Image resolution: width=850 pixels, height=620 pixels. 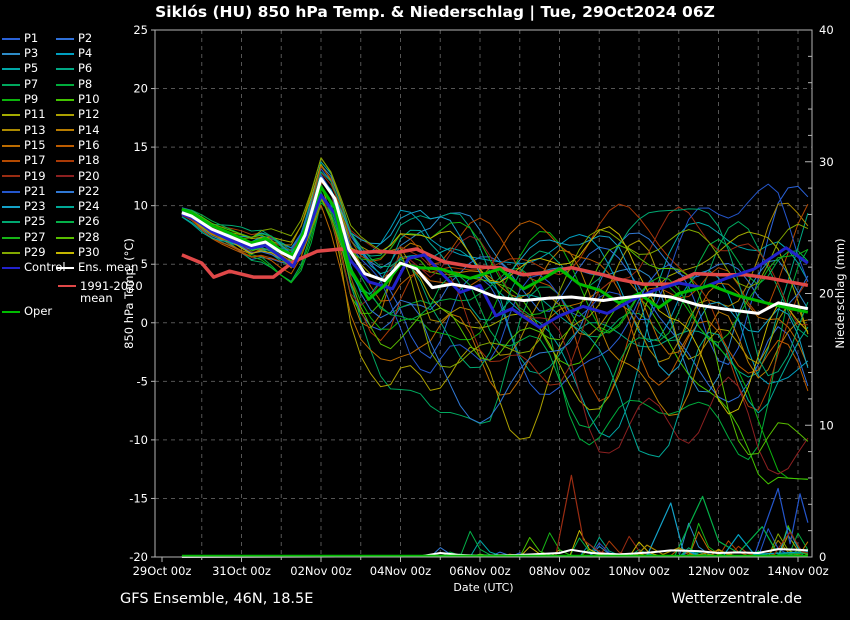 I want to click on model-location-label: GFS Ensemble, 46N, 18.5E, so click(x=217, y=599).